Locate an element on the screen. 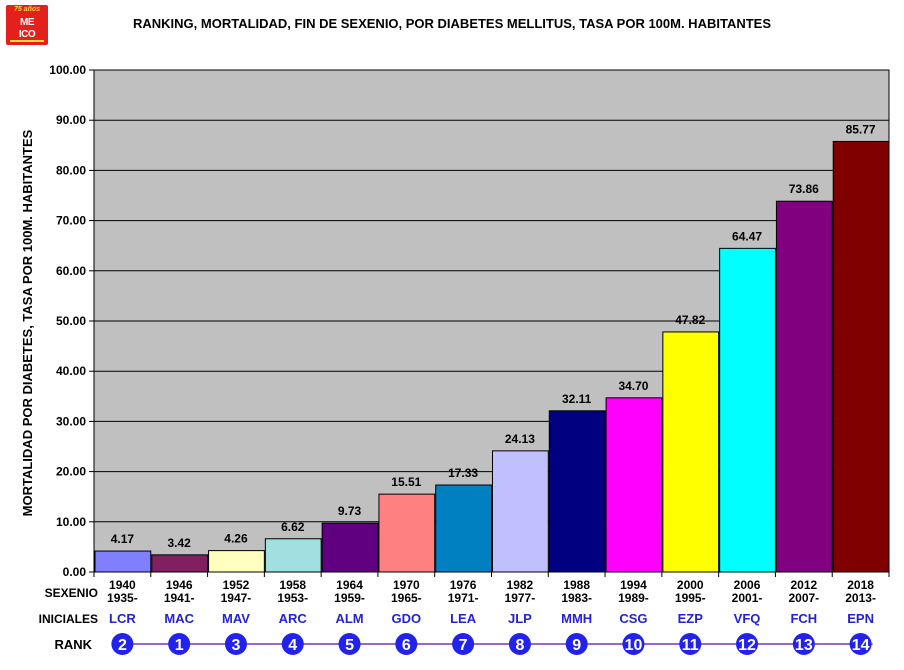 The image size is (904, 670). data-label: 47.82 is located at coordinates (690, 320).